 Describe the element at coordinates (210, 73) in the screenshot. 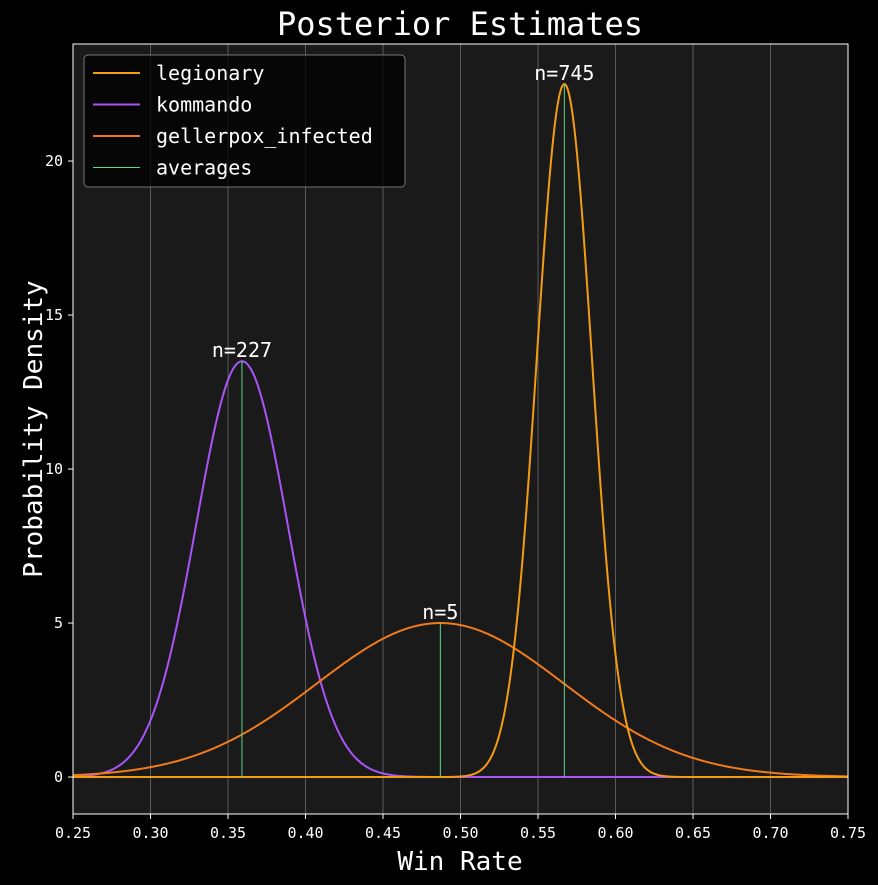

I see `legend-label-legionary: legionary` at that location.